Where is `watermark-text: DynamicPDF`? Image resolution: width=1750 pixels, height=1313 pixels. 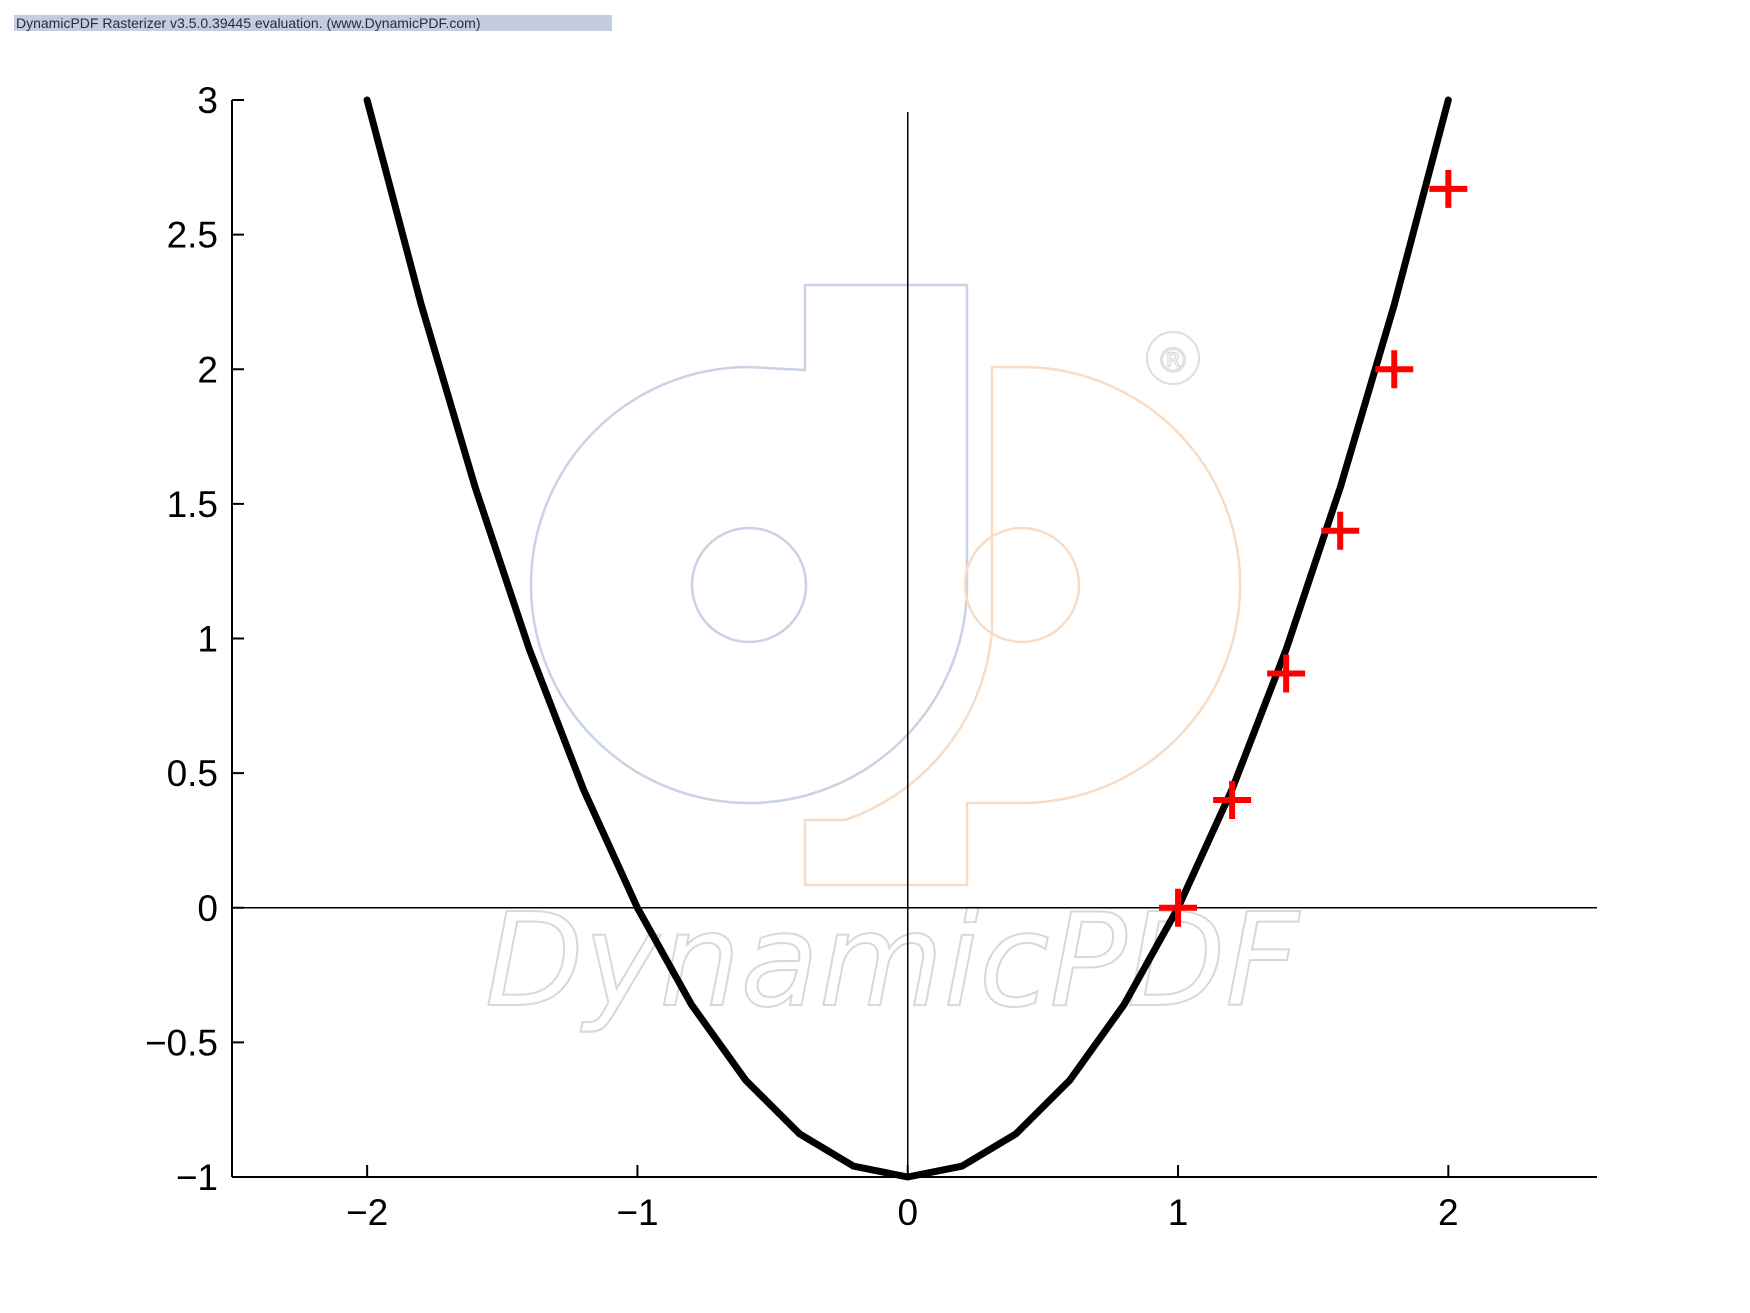
watermark-text: DynamicPDF is located at coordinates (893, 961).